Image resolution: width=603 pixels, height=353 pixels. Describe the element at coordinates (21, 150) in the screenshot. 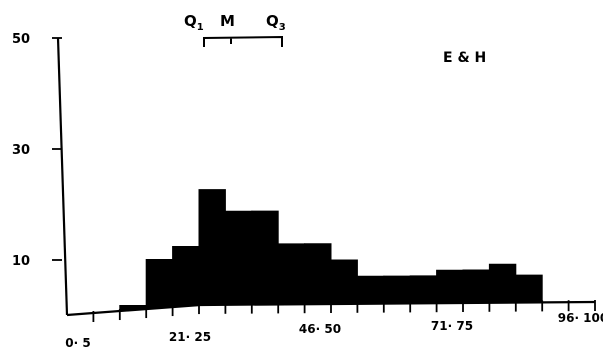

I see `y-tick-label: 30` at that location.